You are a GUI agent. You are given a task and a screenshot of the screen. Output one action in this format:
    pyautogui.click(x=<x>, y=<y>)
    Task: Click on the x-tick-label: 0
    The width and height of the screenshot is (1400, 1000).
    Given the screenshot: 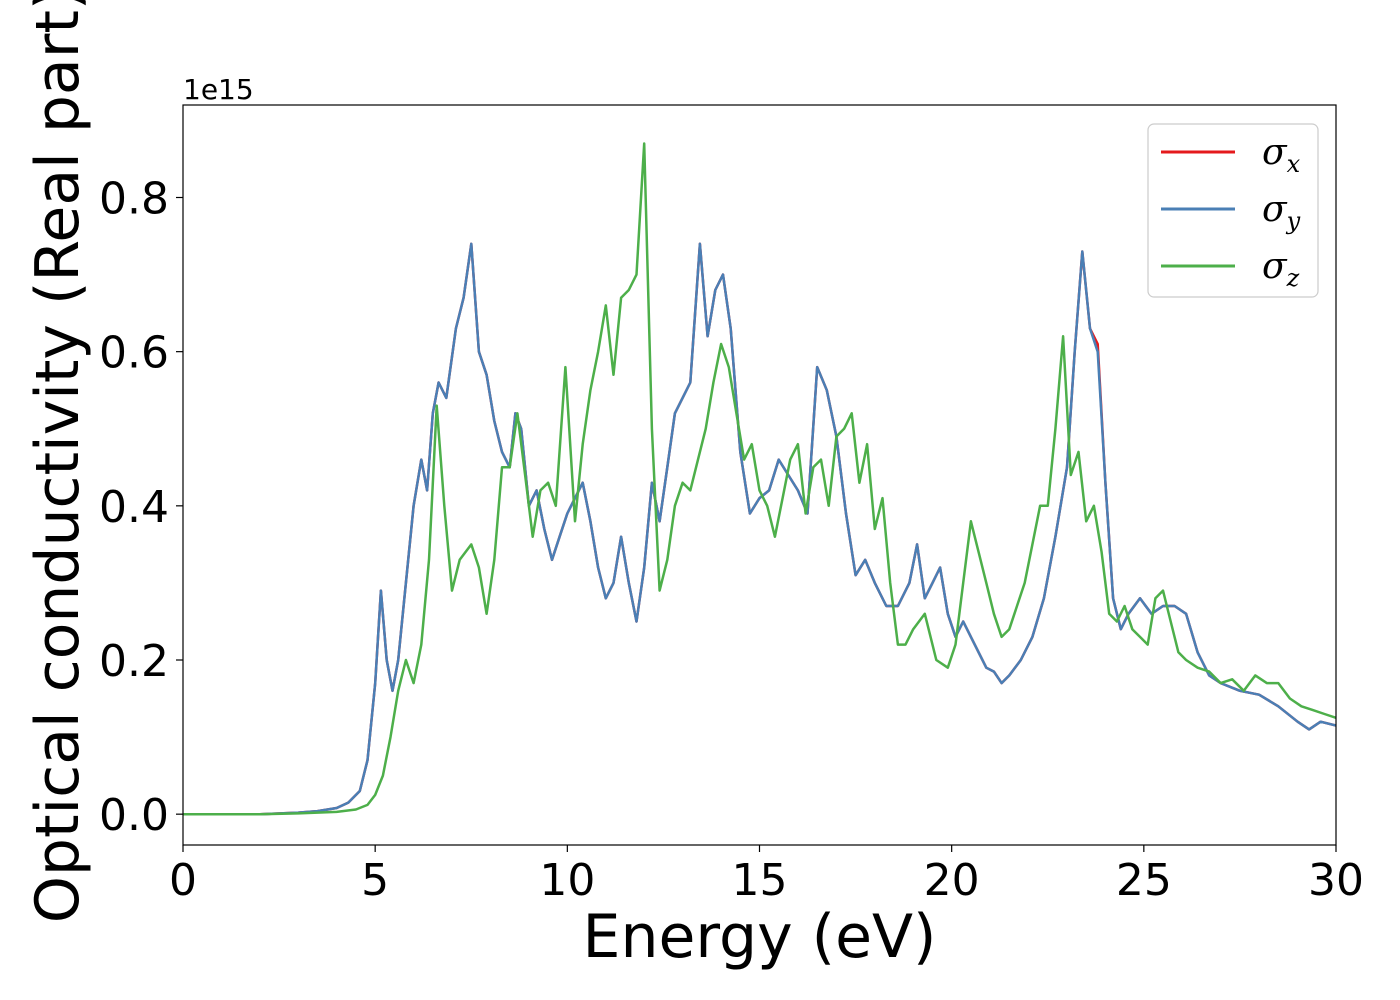 What is the action you would take?
    pyautogui.click(x=183, y=880)
    